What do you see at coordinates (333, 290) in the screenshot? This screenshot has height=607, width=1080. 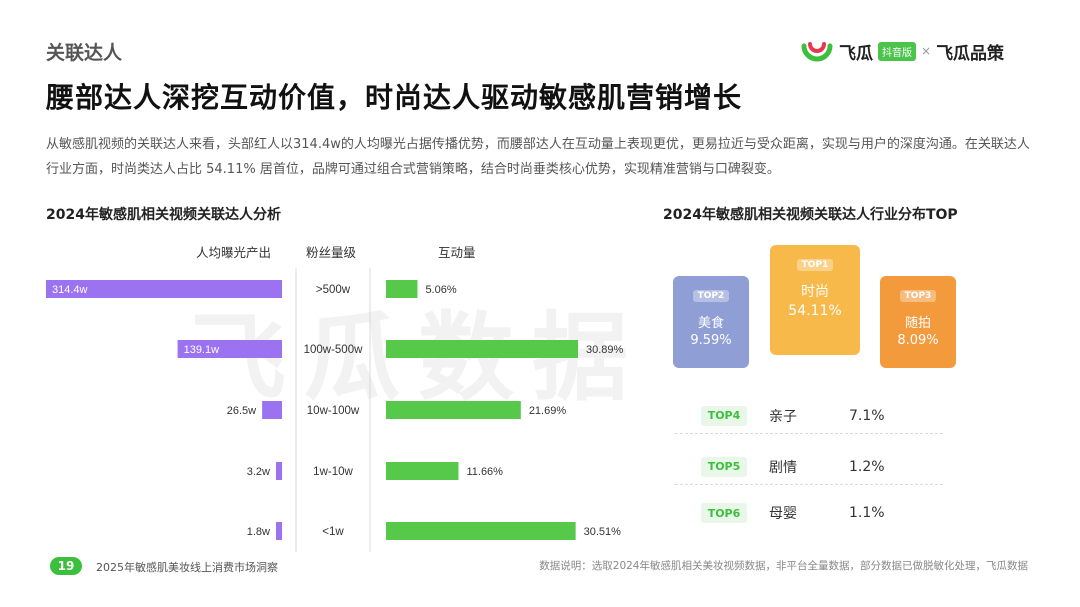 I see `fan-tier-label: >500w` at bounding box center [333, 290].